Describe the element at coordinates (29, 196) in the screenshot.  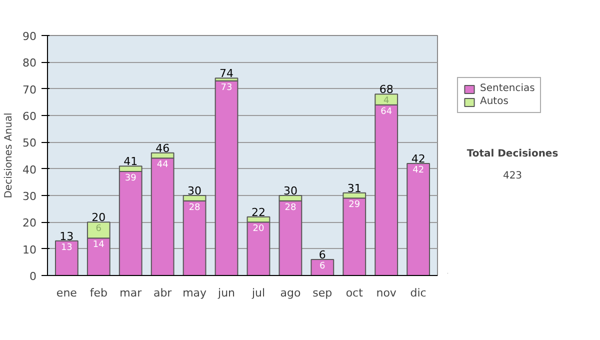
I see `y-tick-label: 30` at that location.